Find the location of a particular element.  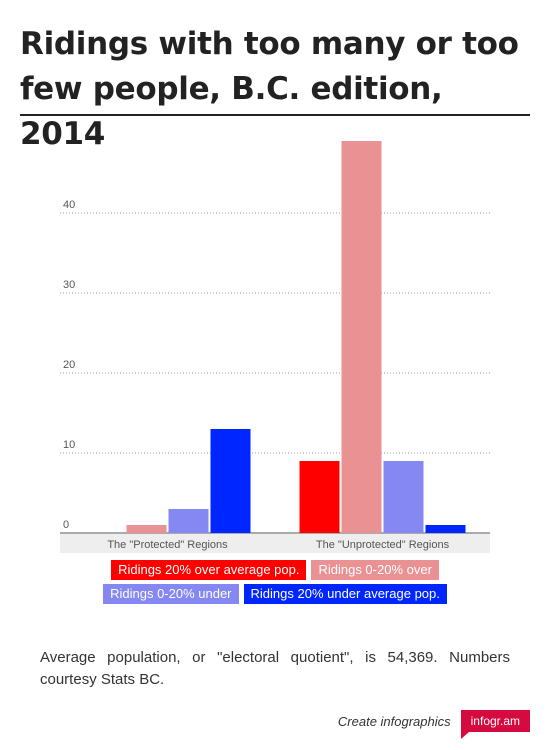

y-tick-label: 10 is located at coordinates (69, 445).